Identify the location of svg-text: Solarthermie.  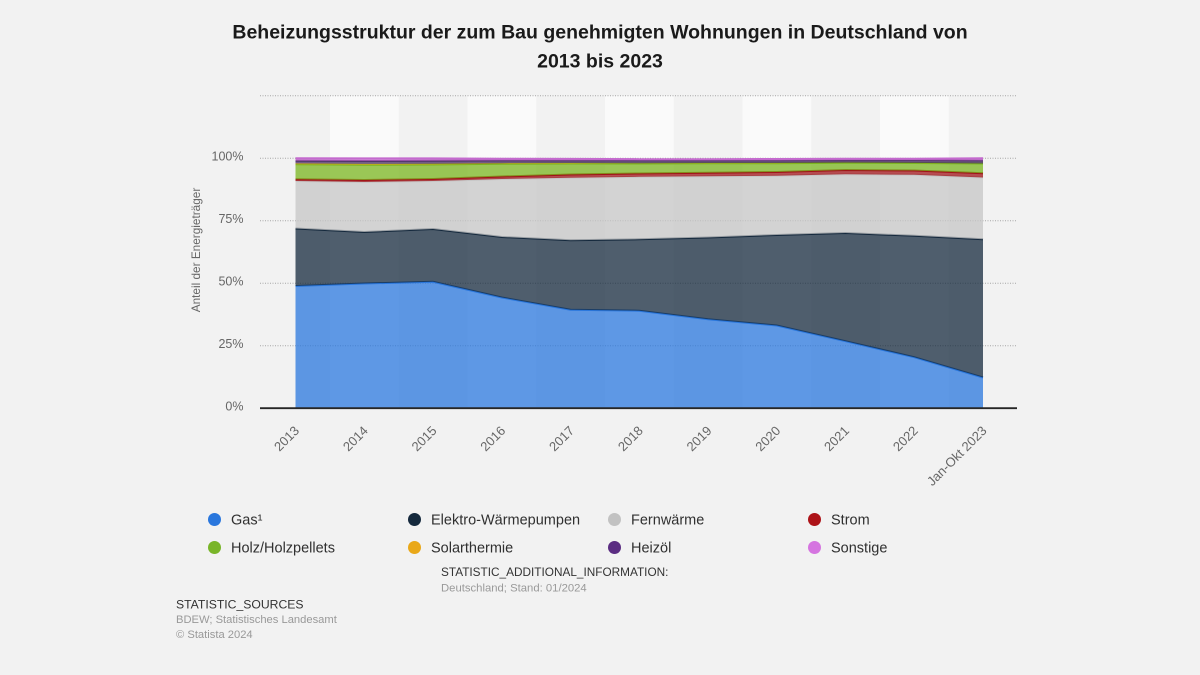
(472, 549).